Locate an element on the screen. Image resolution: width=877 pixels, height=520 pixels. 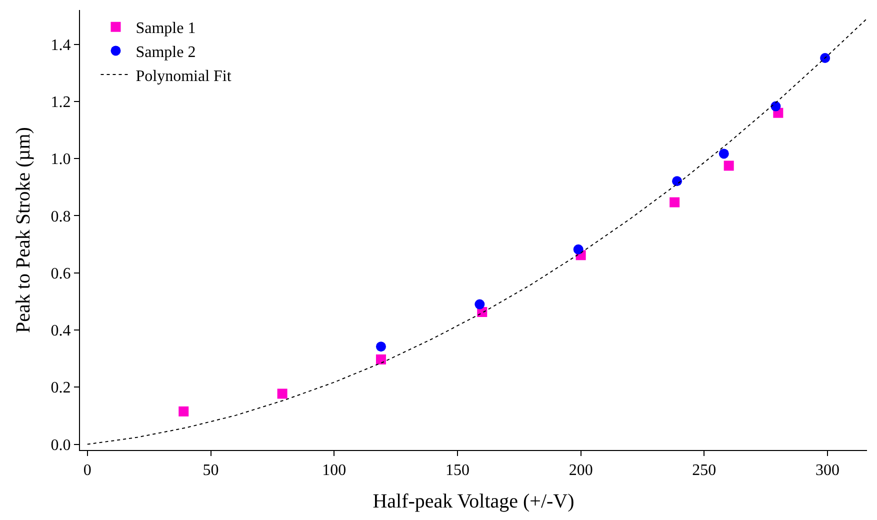
x-tick-label: 150 is located at coordinates (457, 471).